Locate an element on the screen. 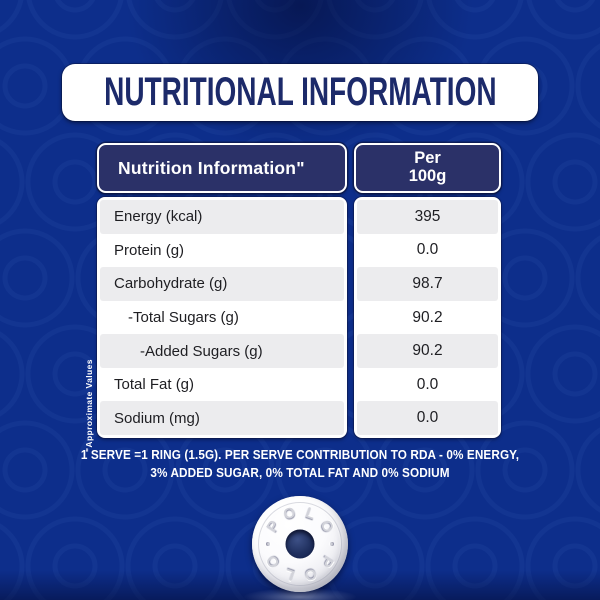  nutrient-value: 395 is located at coordinates (427, 216).